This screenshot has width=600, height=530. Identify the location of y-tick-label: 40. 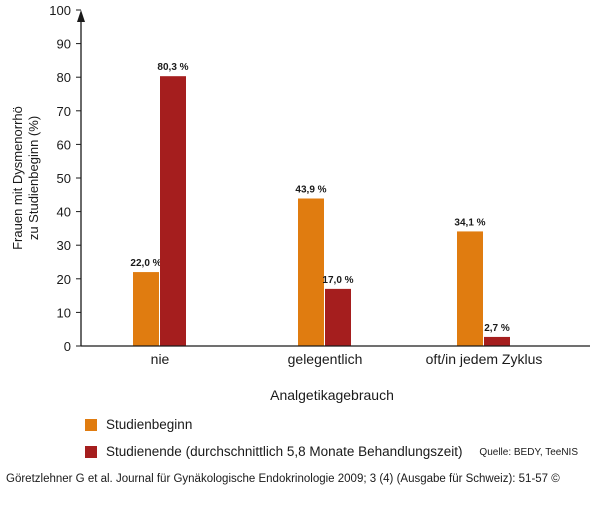
(64, 212).